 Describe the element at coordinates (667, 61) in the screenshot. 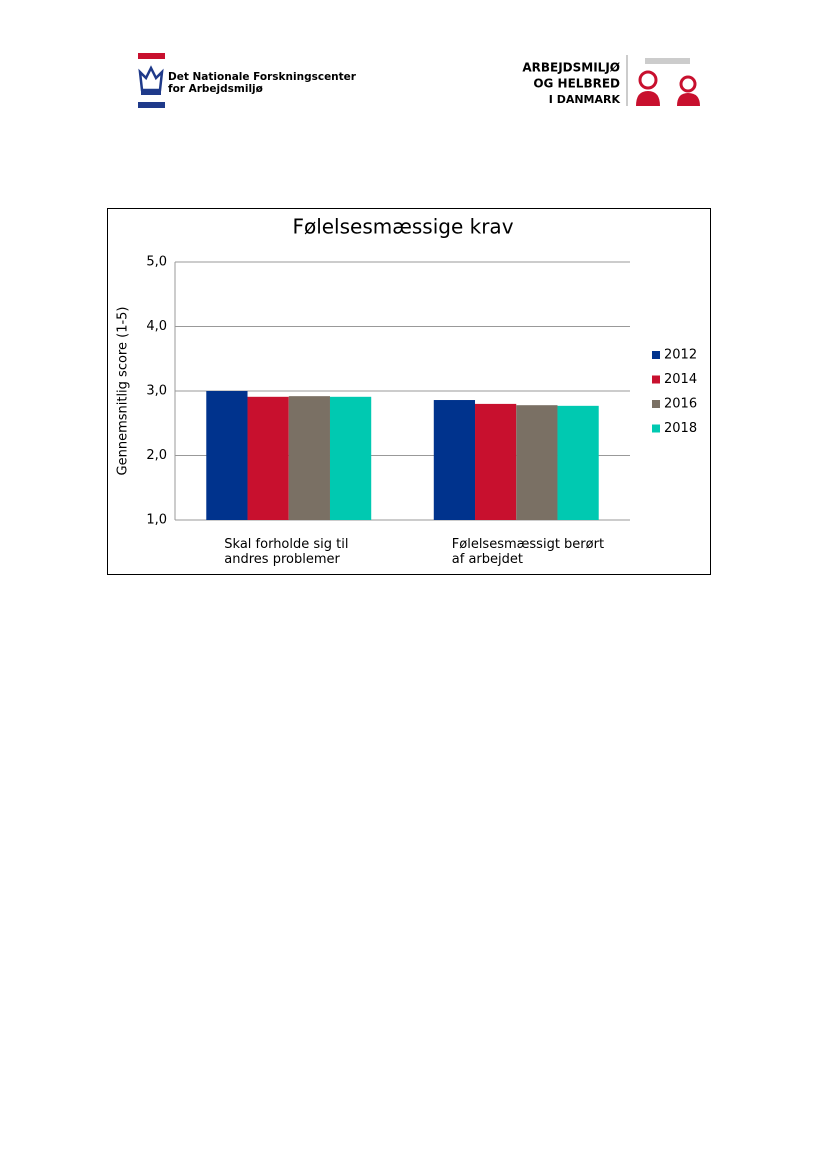

I see `skyline` at that location.